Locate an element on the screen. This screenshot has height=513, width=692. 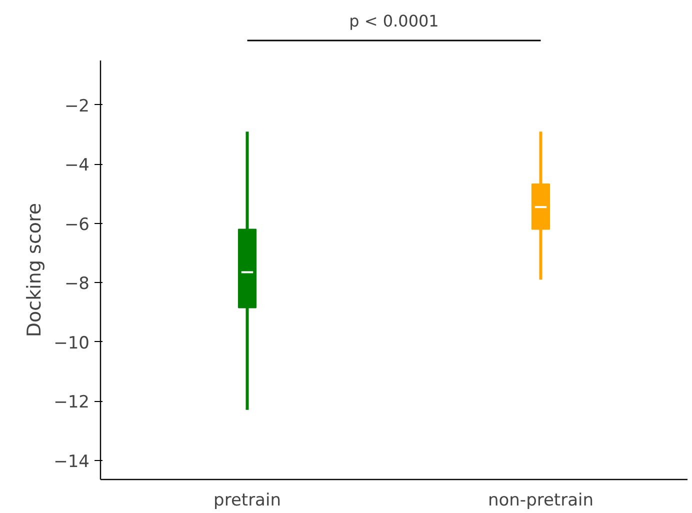
y-tick-label: −2 is located at coordinates (77, 106).